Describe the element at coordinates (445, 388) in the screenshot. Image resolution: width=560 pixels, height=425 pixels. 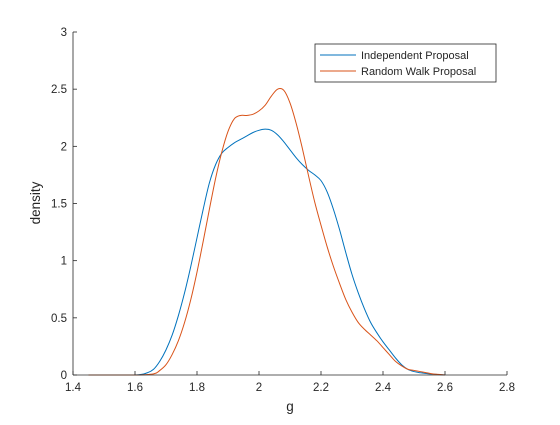
I see `x-tick-label: 2.6` at that location.